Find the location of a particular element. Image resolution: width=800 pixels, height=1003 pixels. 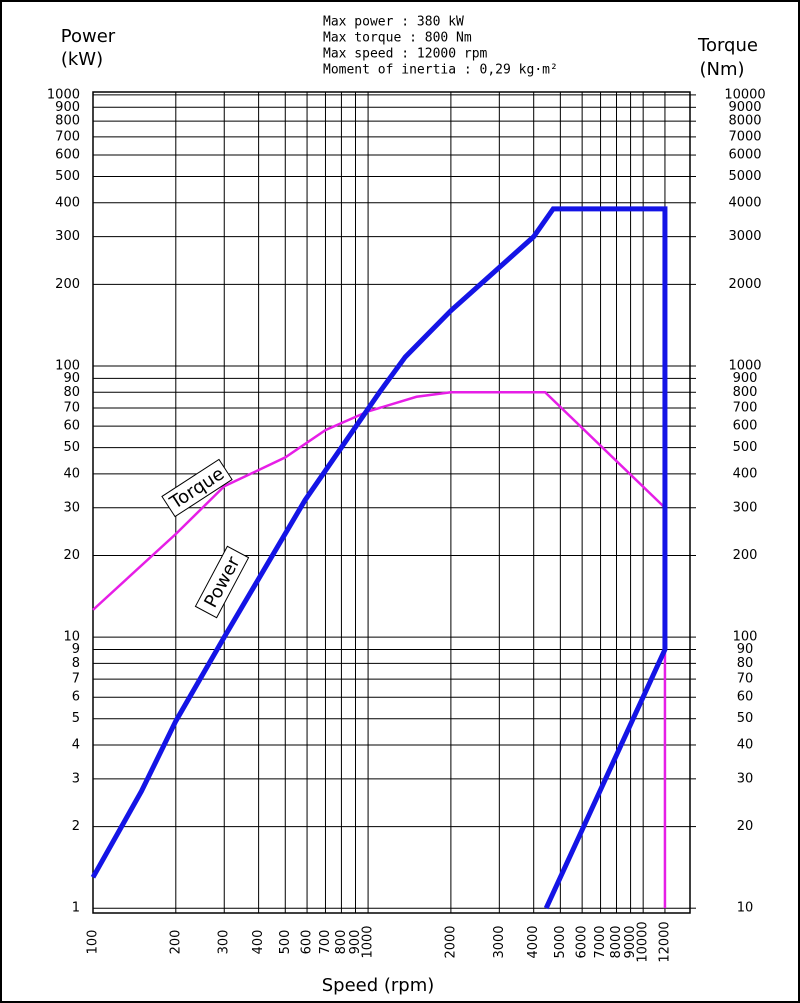

y2-tick-label: 90 is located at coordinates (745, 649).